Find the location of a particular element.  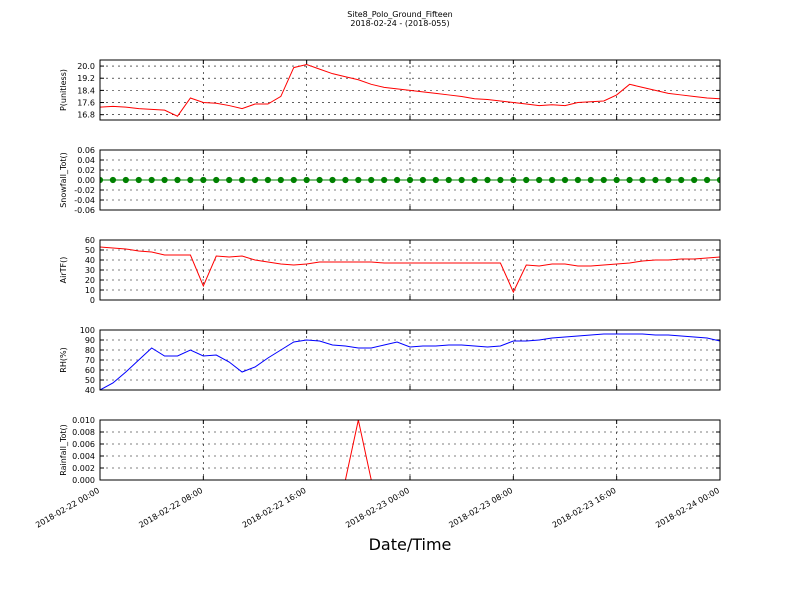

y-tick-label: 10 is located at coordinates (90, 290).